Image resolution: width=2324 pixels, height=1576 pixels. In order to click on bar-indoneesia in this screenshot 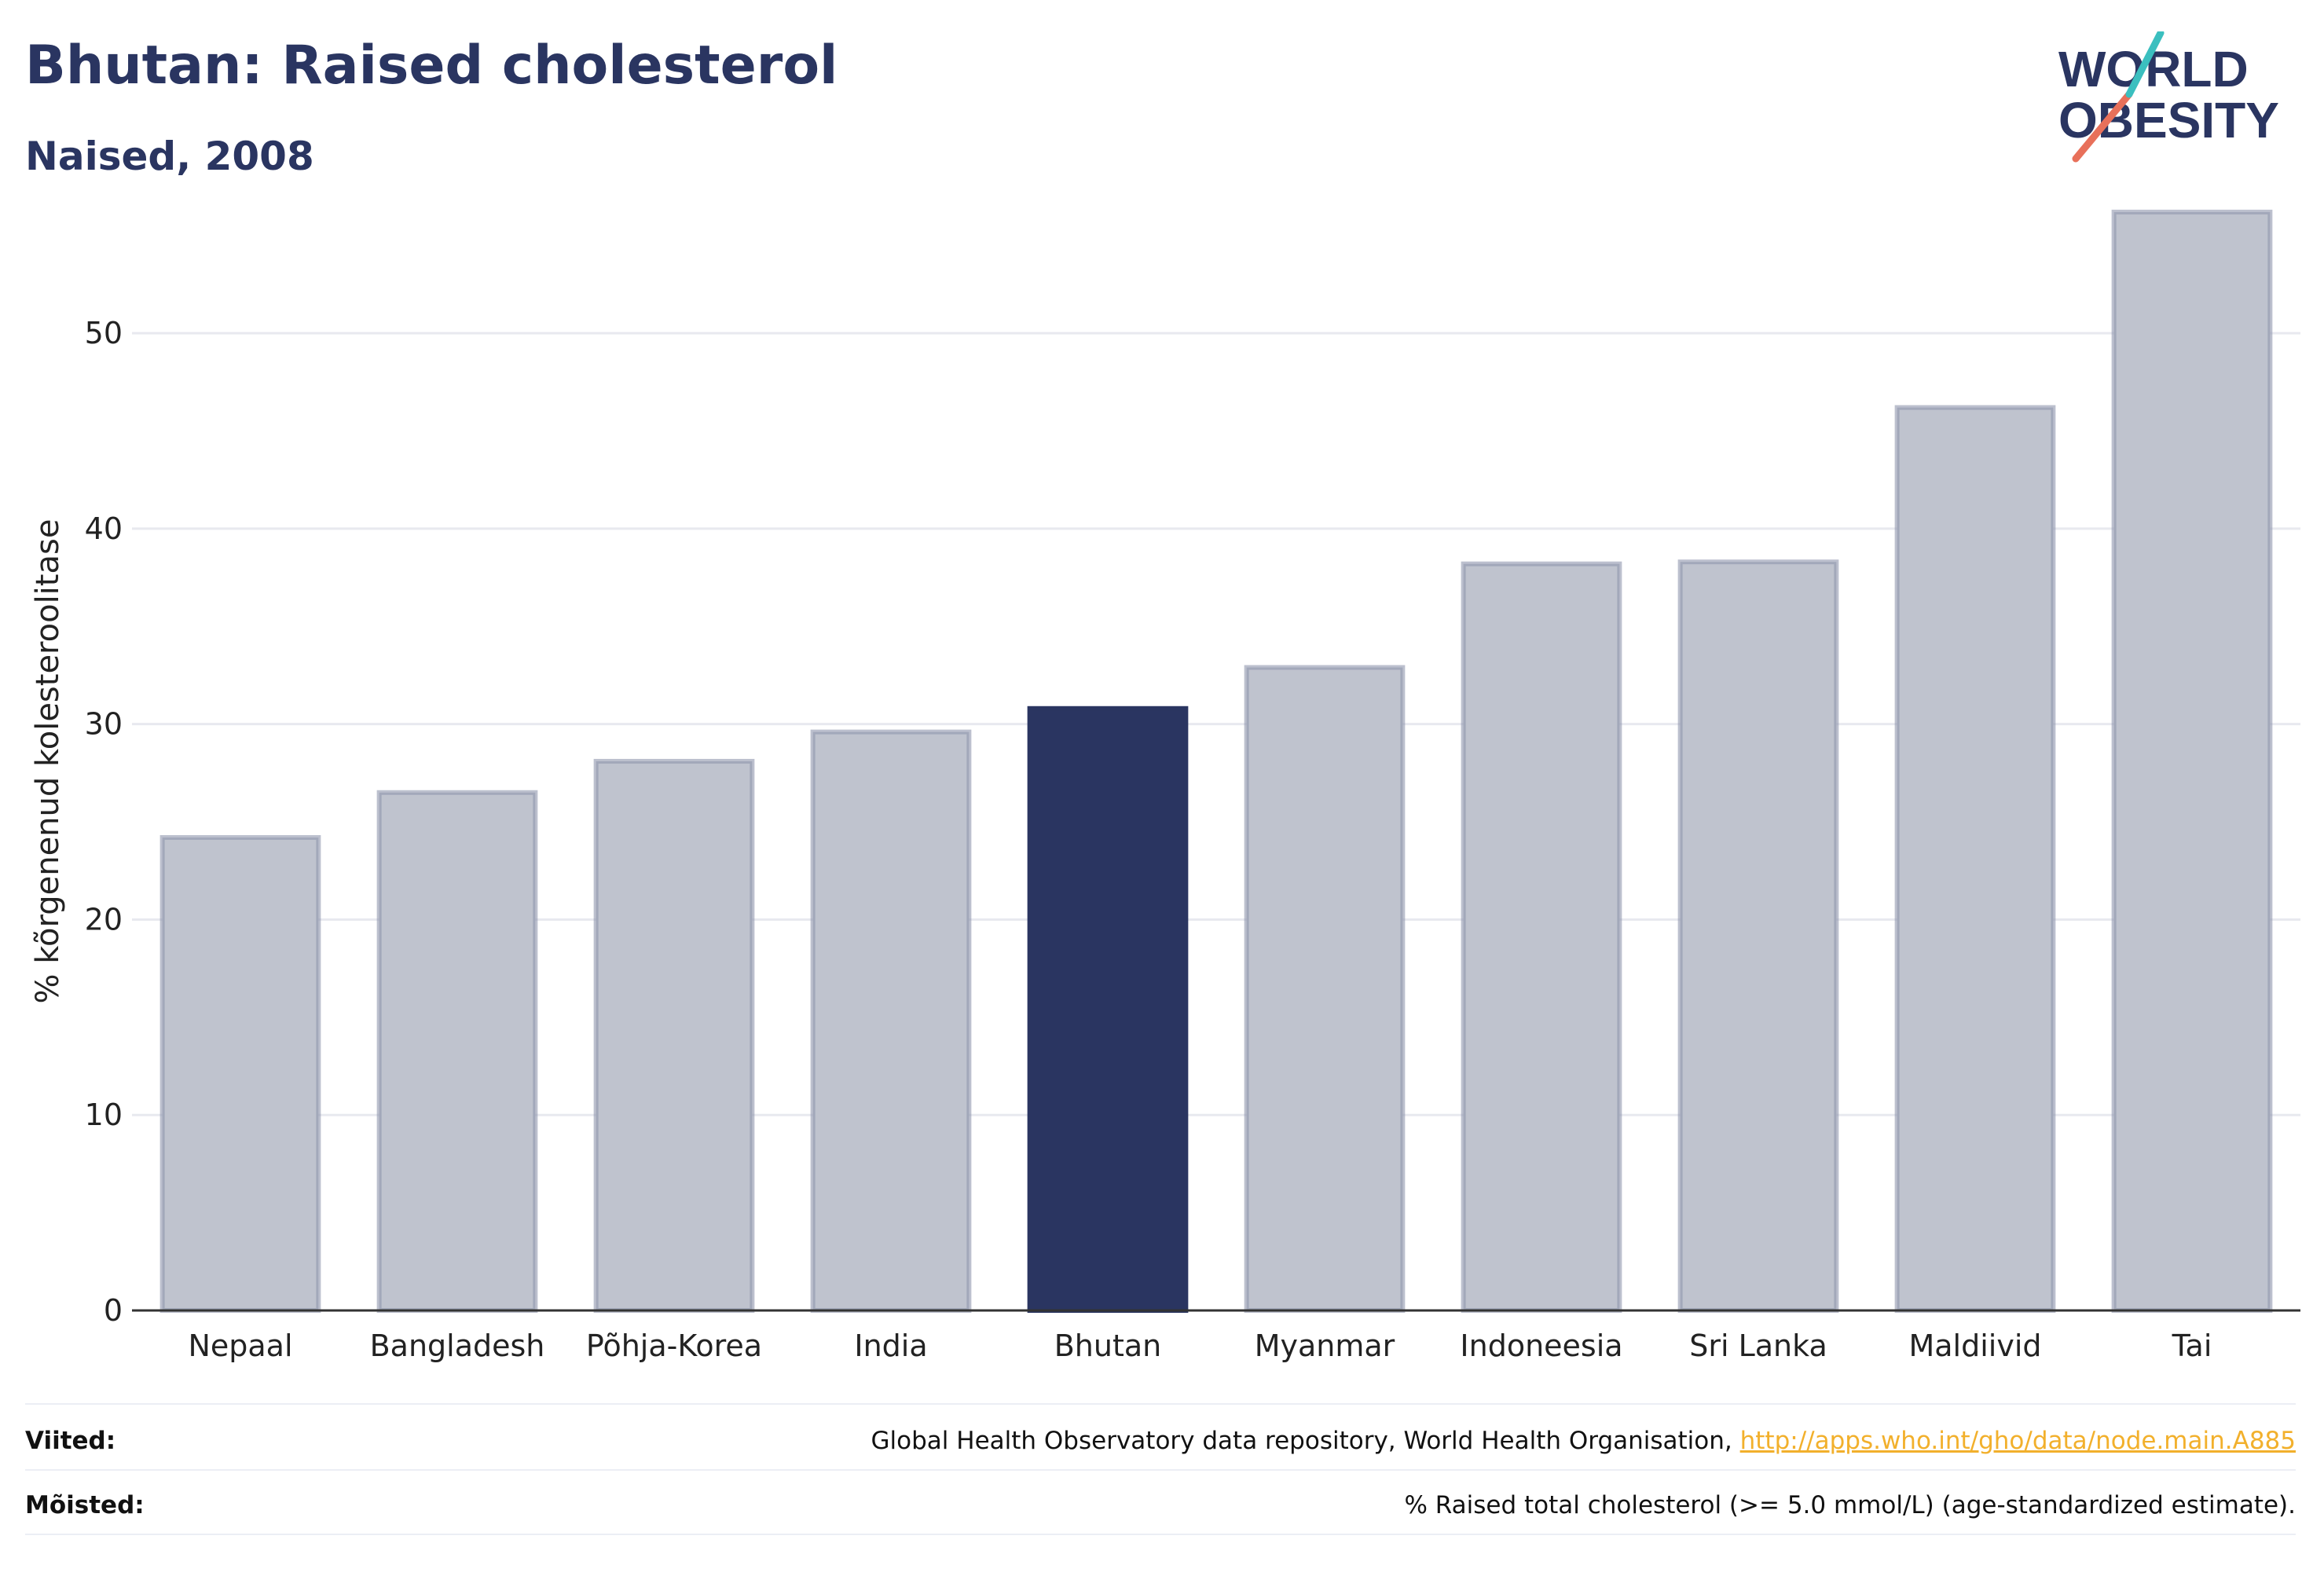, I will do `click(1541, 937)`.